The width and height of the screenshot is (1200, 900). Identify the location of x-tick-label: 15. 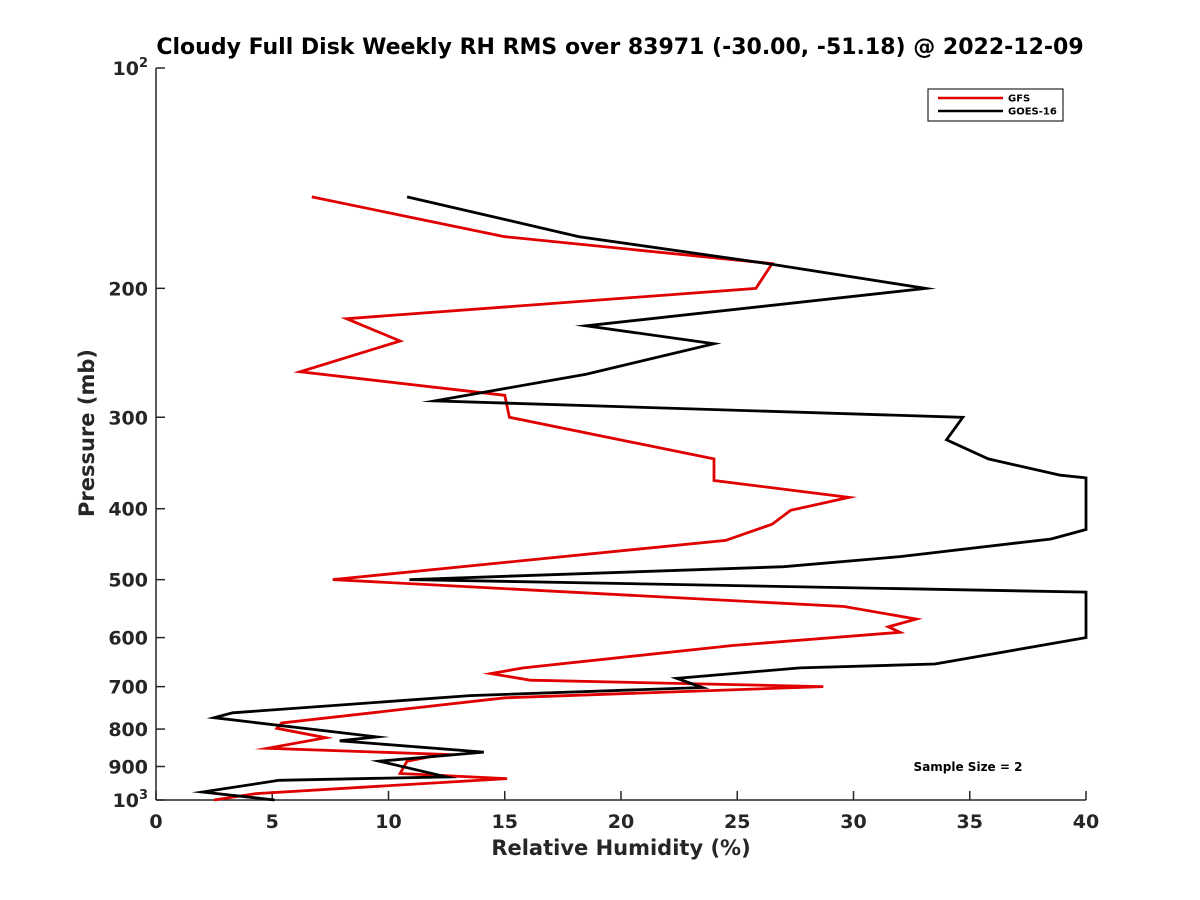
(505, 822).